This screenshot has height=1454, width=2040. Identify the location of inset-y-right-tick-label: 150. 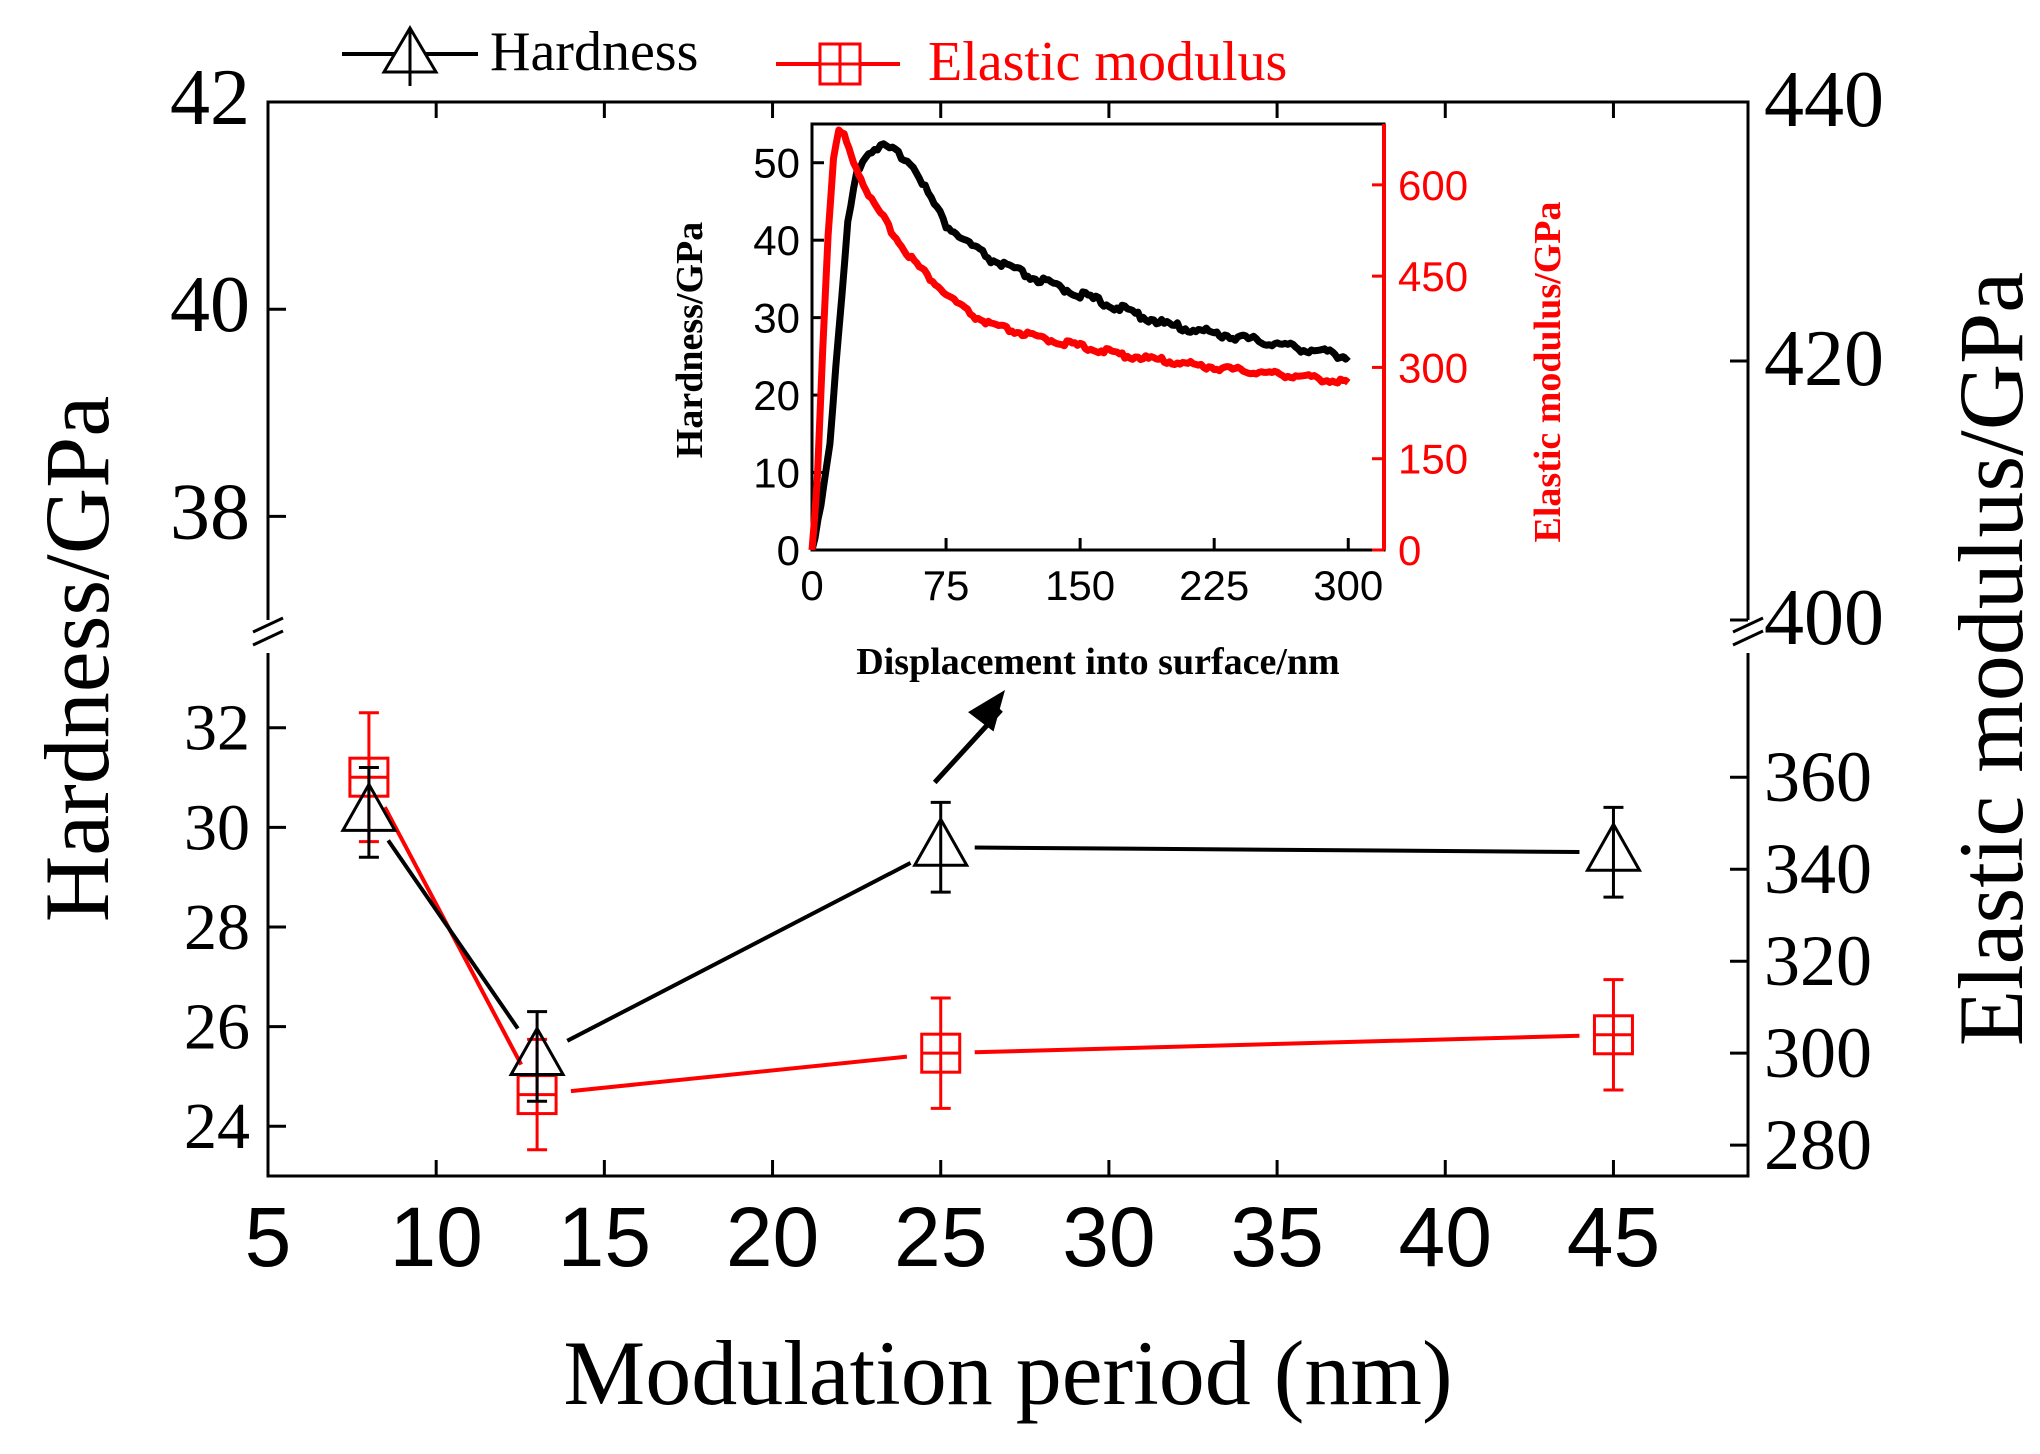
(1433, 459).